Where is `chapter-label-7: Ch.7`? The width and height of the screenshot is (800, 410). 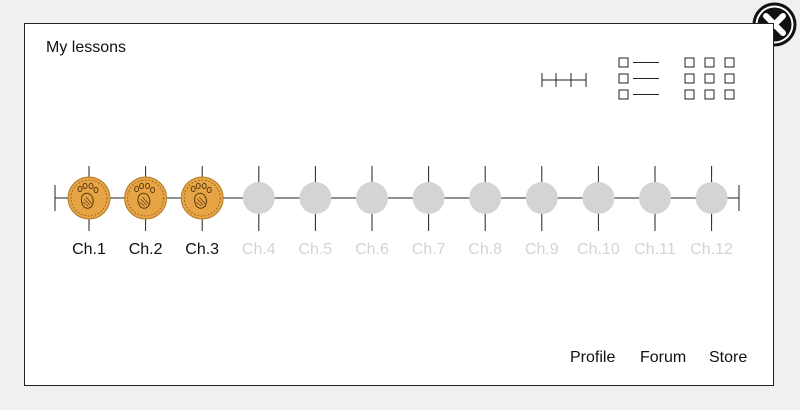 chapter-label-7: Ch.7 is located at coordinates (428, 249).